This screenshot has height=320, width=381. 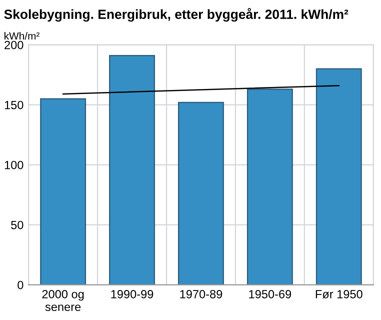 What do you see at coordinates (339, 294) in the screenshot?
I see `x-tick-label: Før 1950` at bounding box center [339, 294].